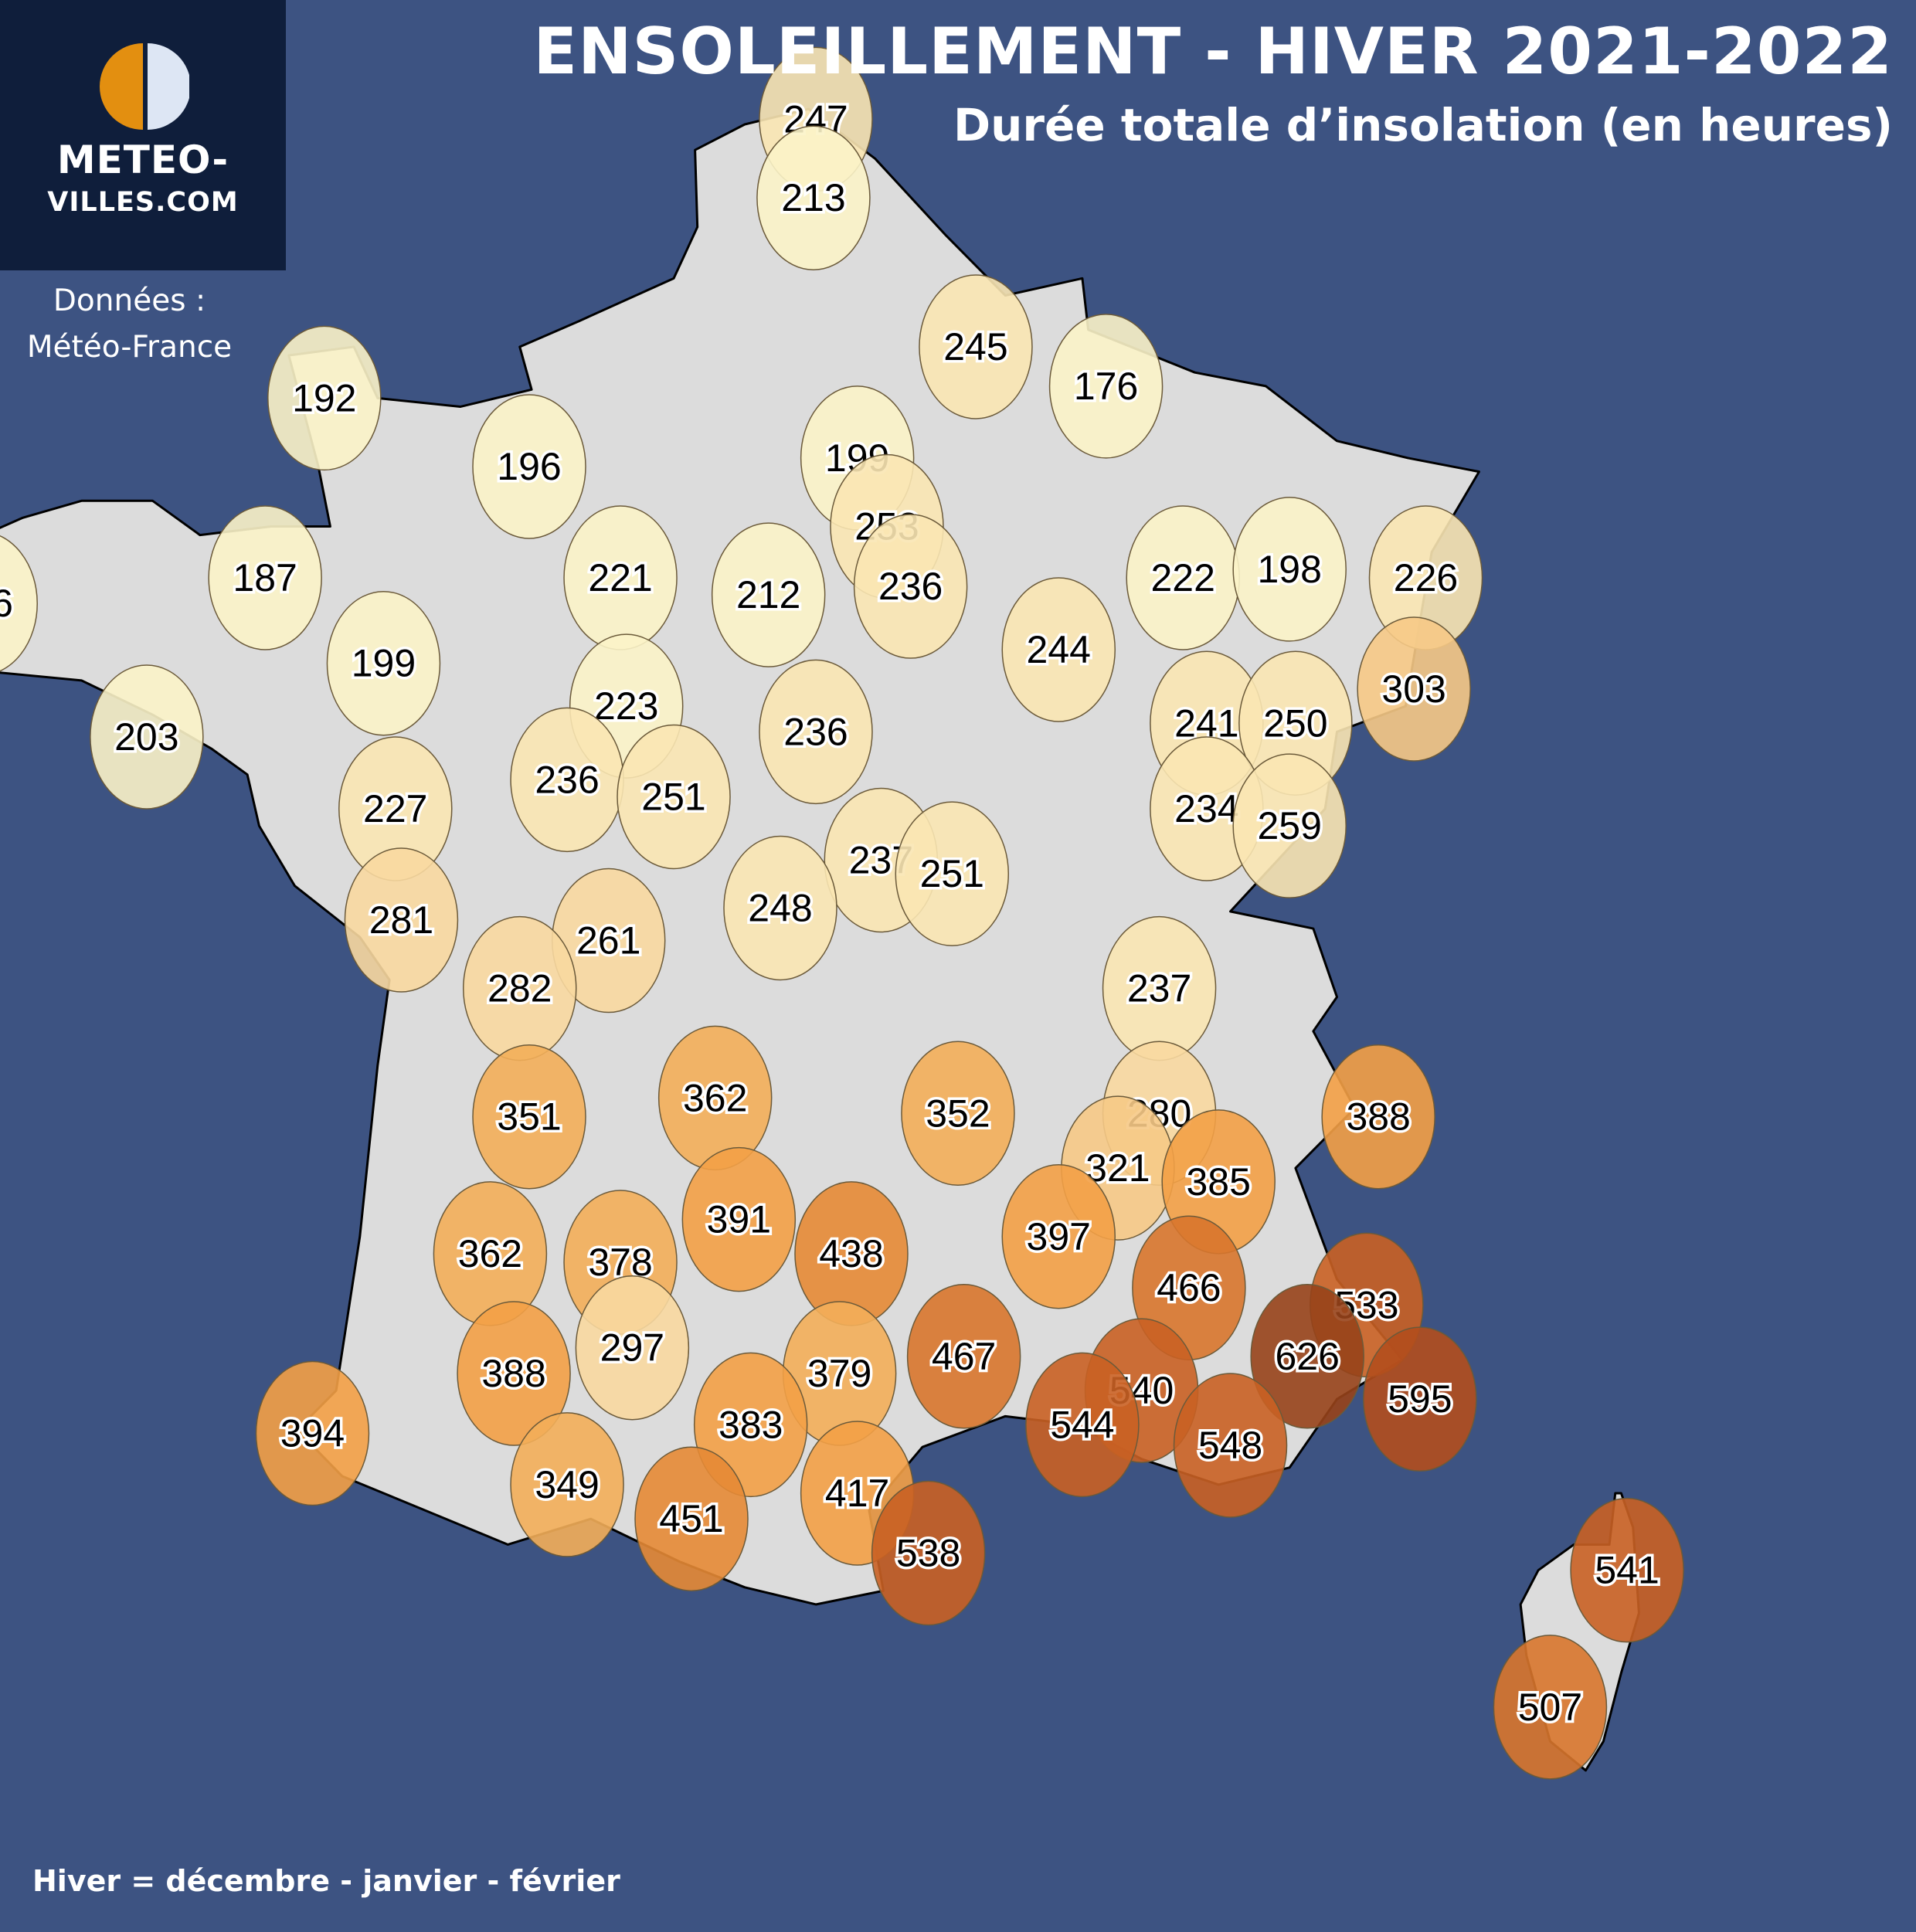  I want to click on station-marker: 379, so click(840, 1374).